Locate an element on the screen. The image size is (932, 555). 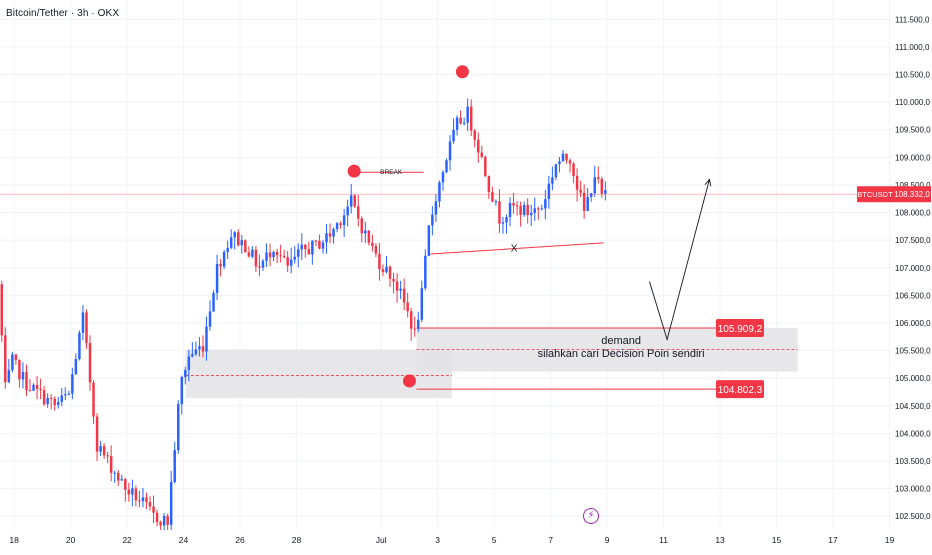
time-tick-label: 15 is located at coordinates (777, 540).